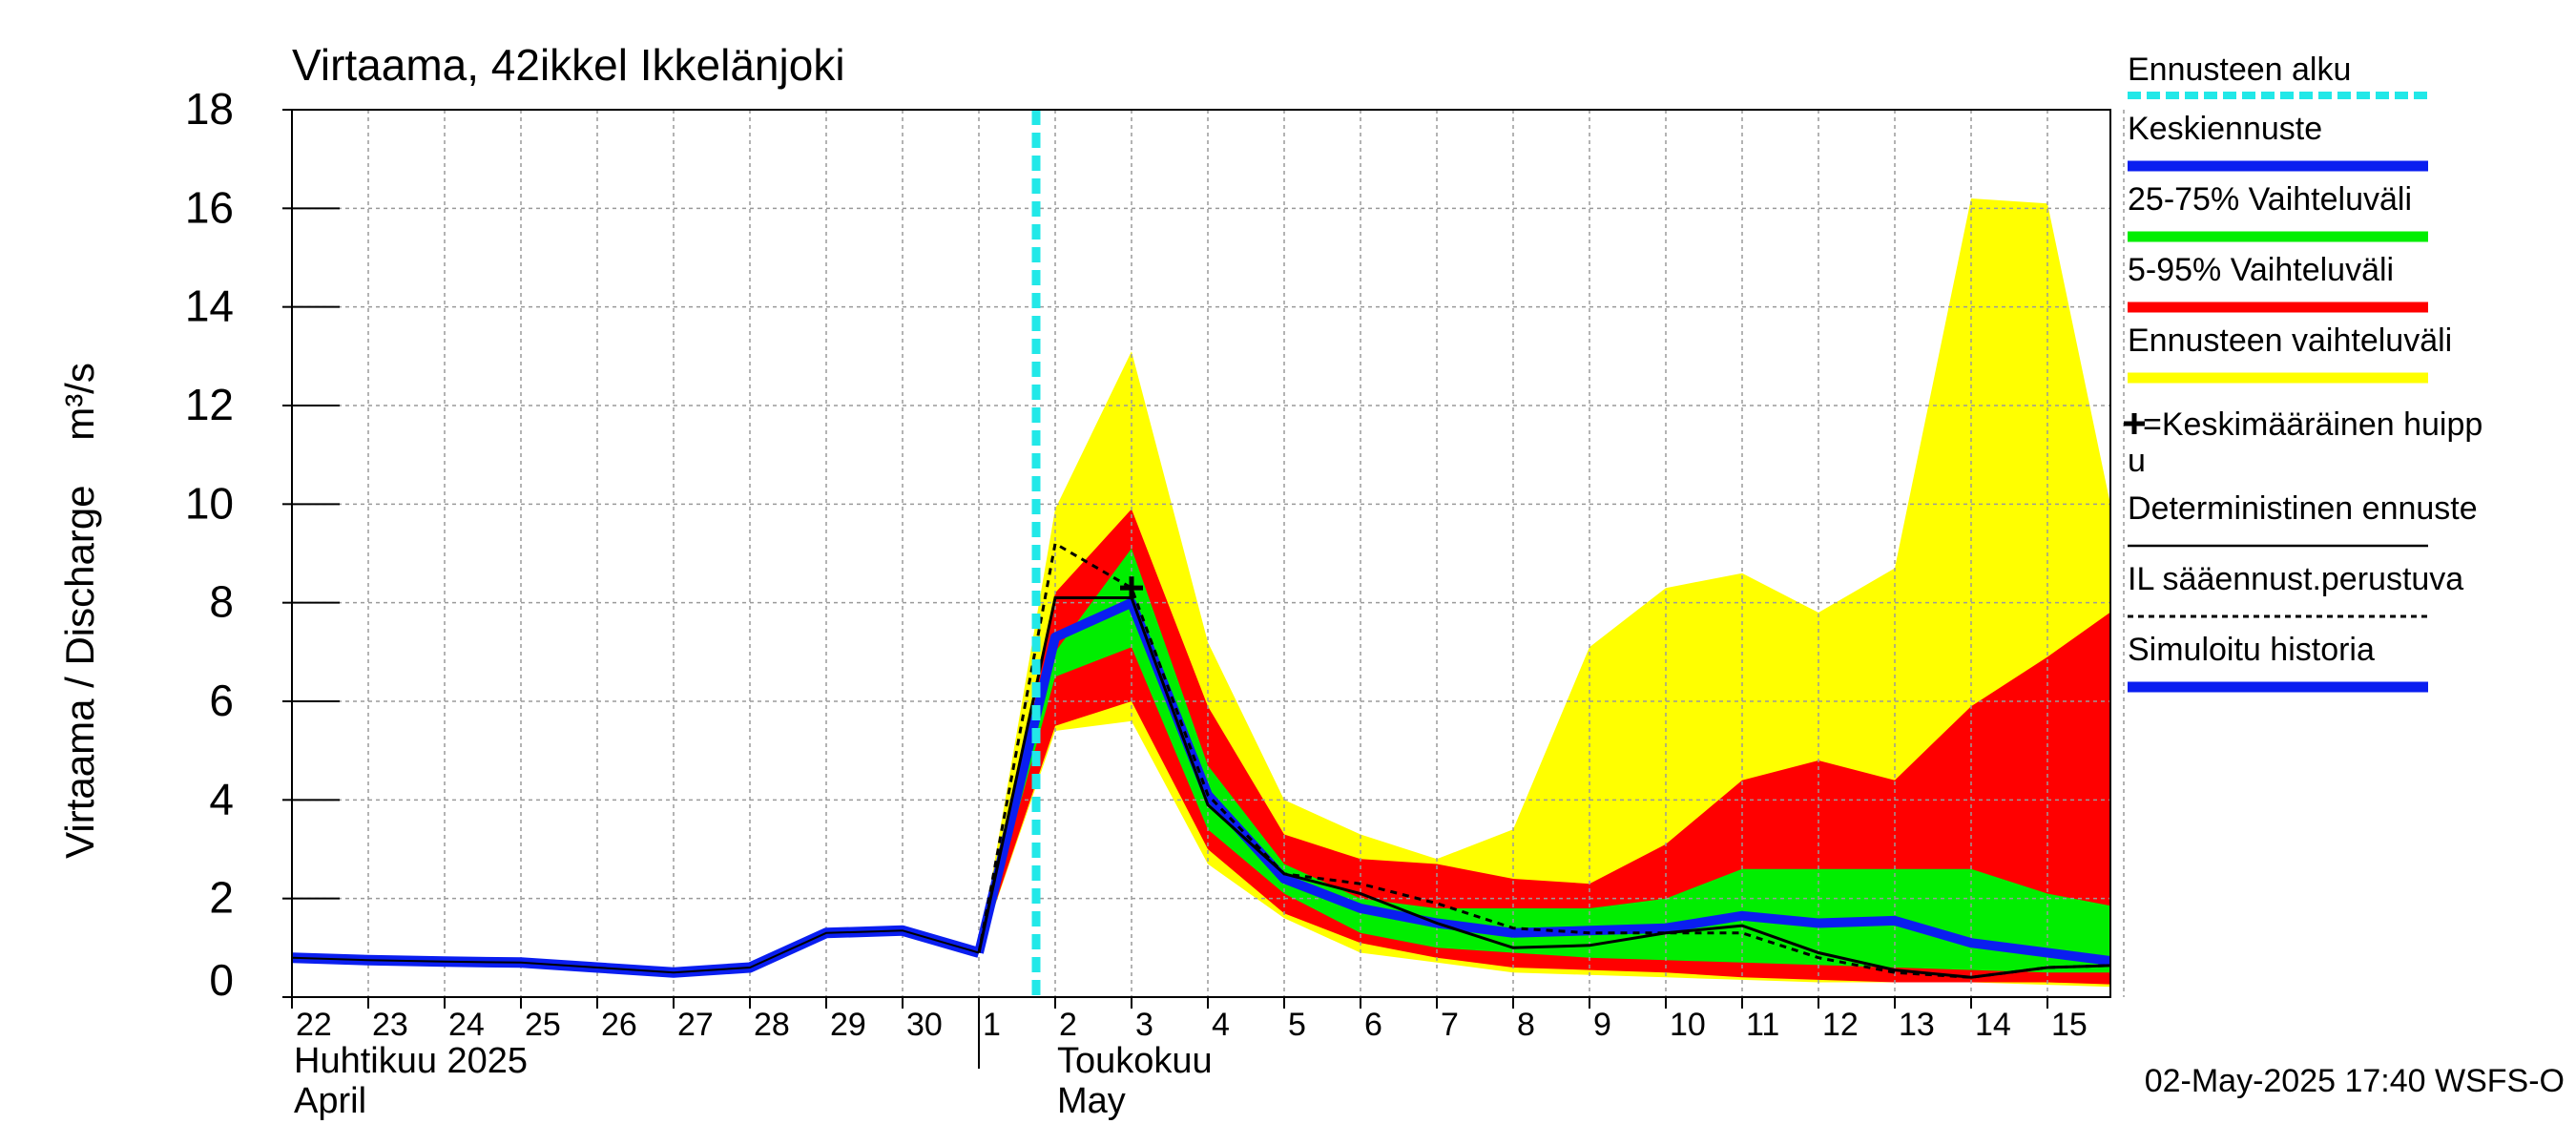  Describe the element at coordinates (209, 306) in the screenshot. I see `y-tick-label: 14` at that location.